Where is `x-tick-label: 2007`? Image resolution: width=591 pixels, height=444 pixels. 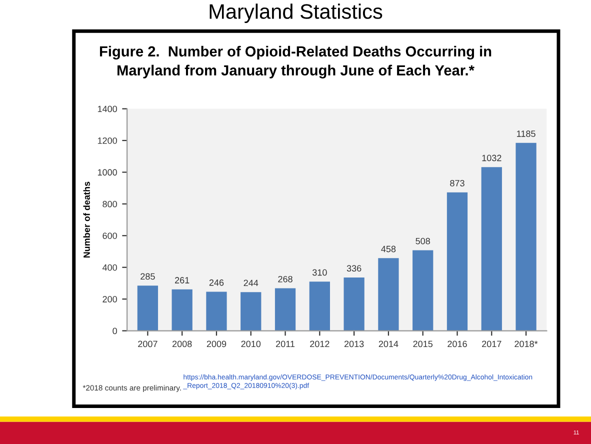 x-tick-label: 2007 is located at coordinates (148, 344).